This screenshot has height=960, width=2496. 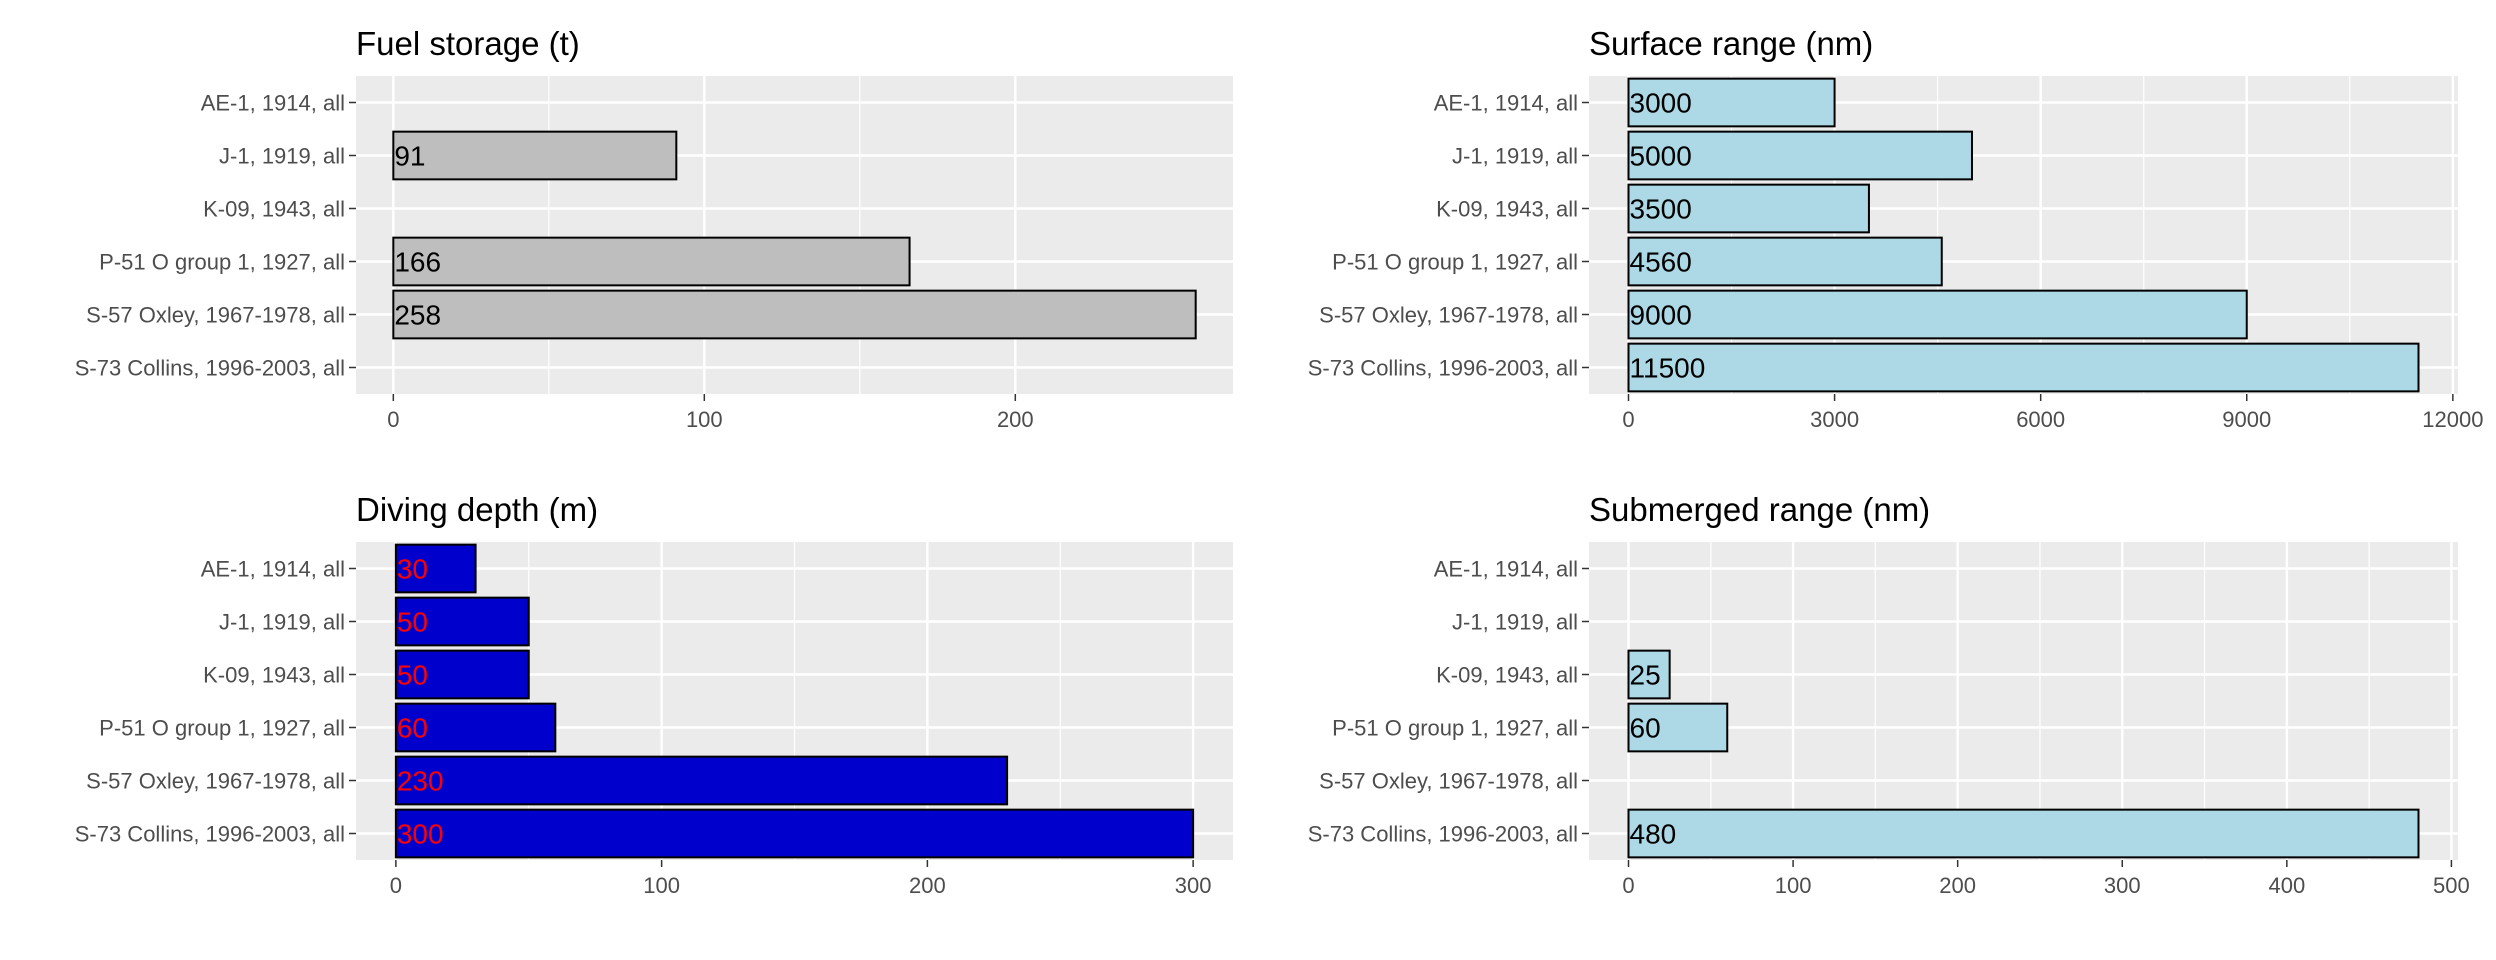 What do you see at coordinates (2246, 419) in the screenshot?
I see `x-tick-label: 9000` at bounding box center [2246, 419].